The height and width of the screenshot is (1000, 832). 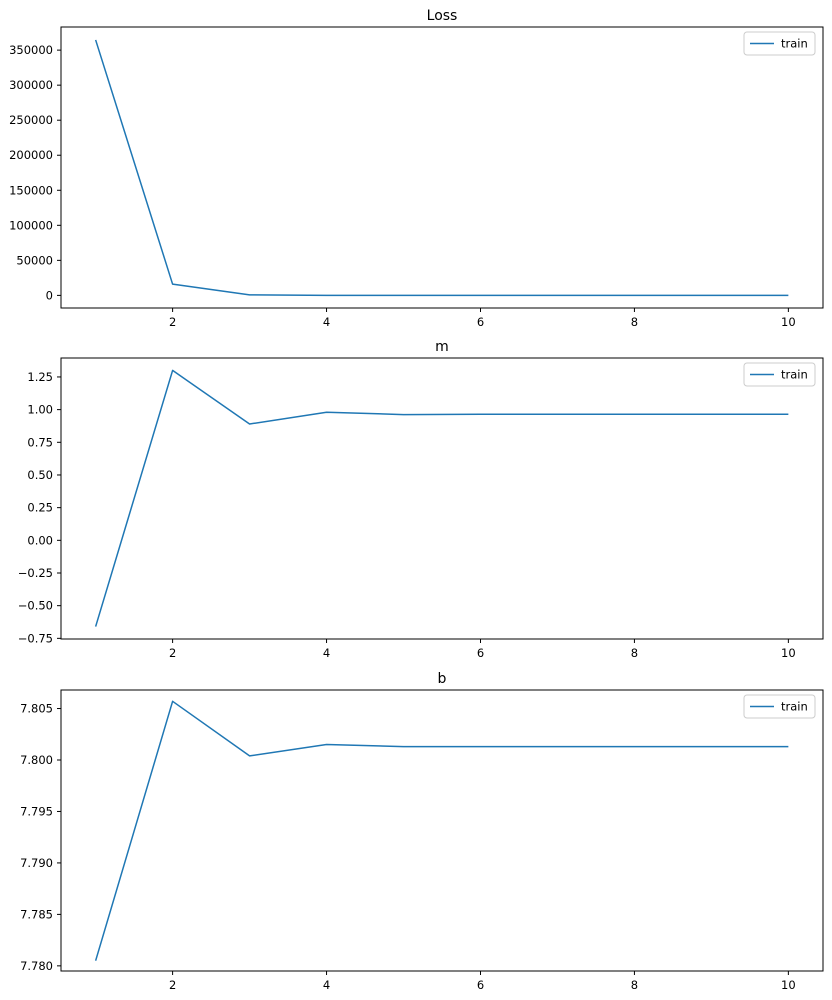 What do you see at coordinates (49, 295) in the screenshot?
I see `y-tick-label: 0` at bounding box center [49, 295].